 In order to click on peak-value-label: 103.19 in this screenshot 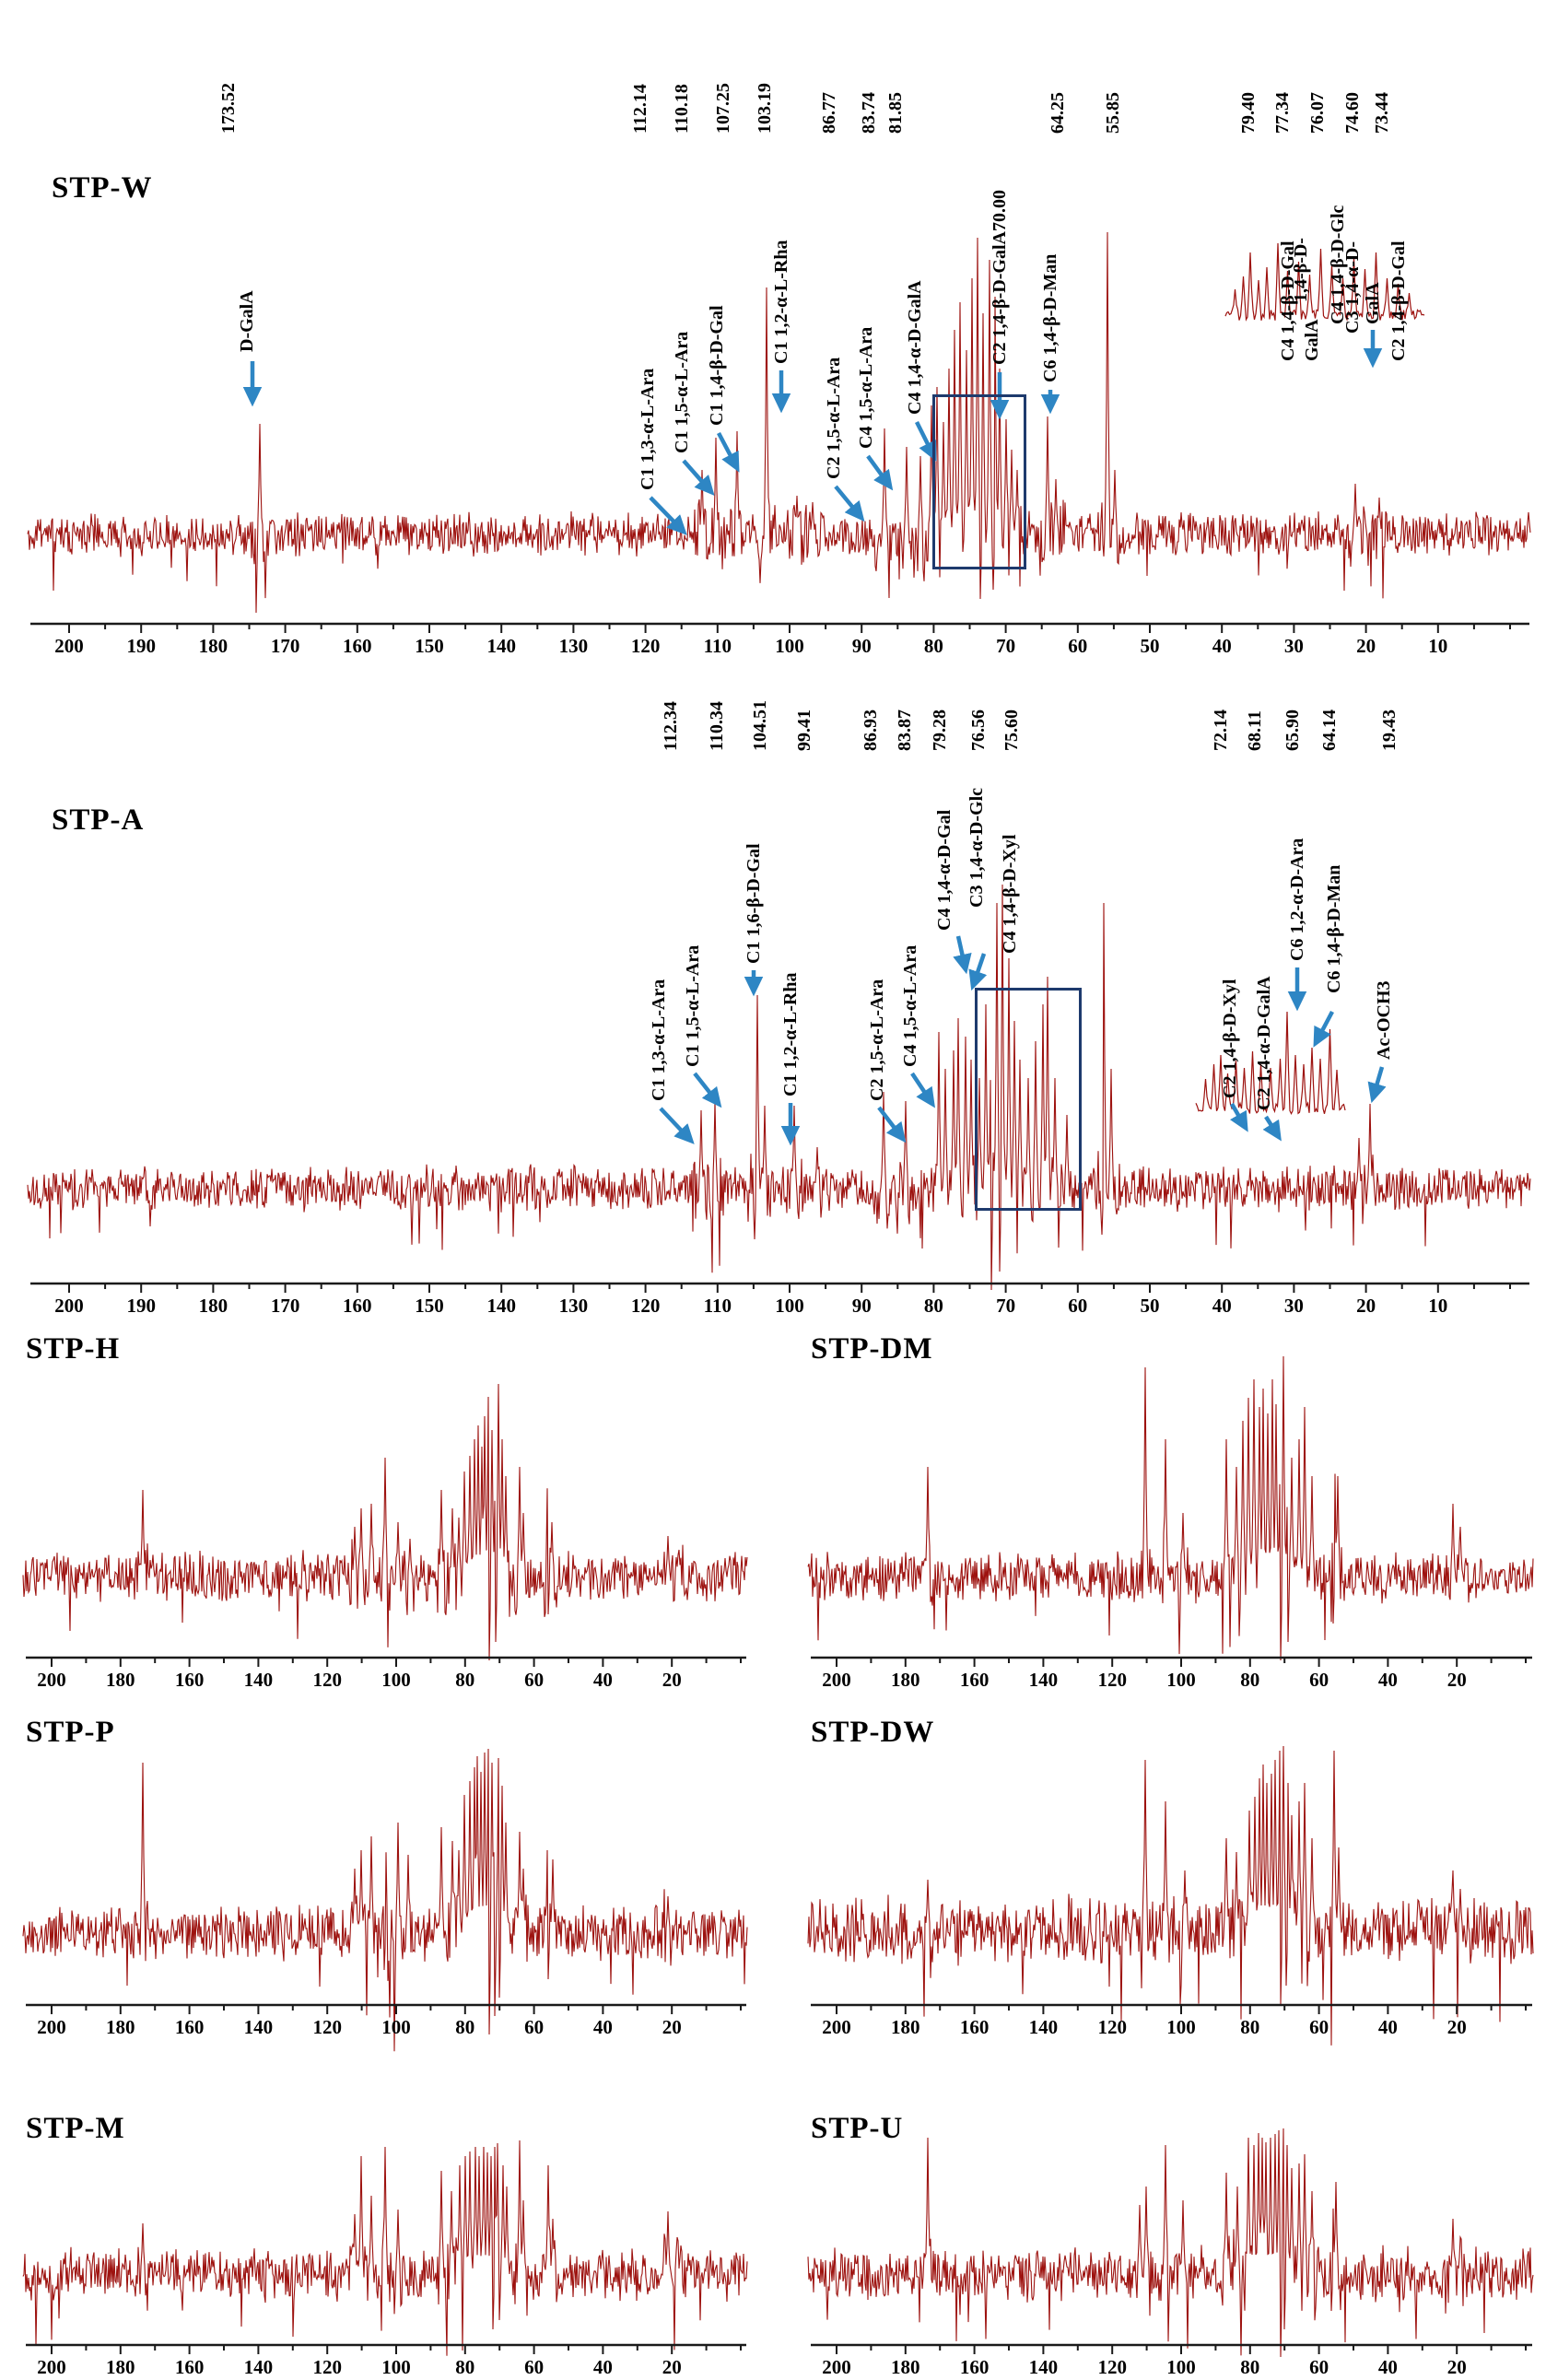, I will do `click(765, 108)`.